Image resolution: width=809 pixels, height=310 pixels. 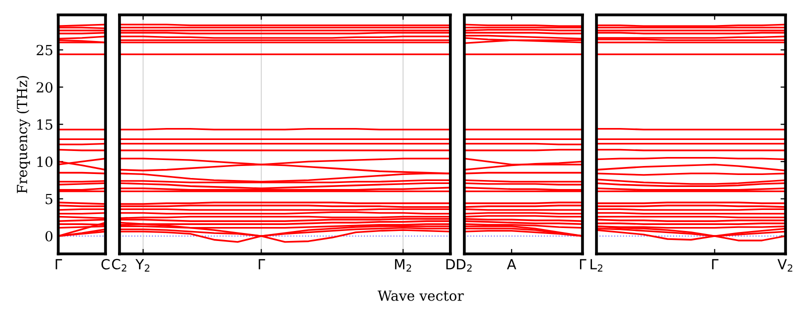 What do you see at coordinates (44, 50) in the screenshot?
I see `y-tick-label: 25` at bounding box center [44, 50].